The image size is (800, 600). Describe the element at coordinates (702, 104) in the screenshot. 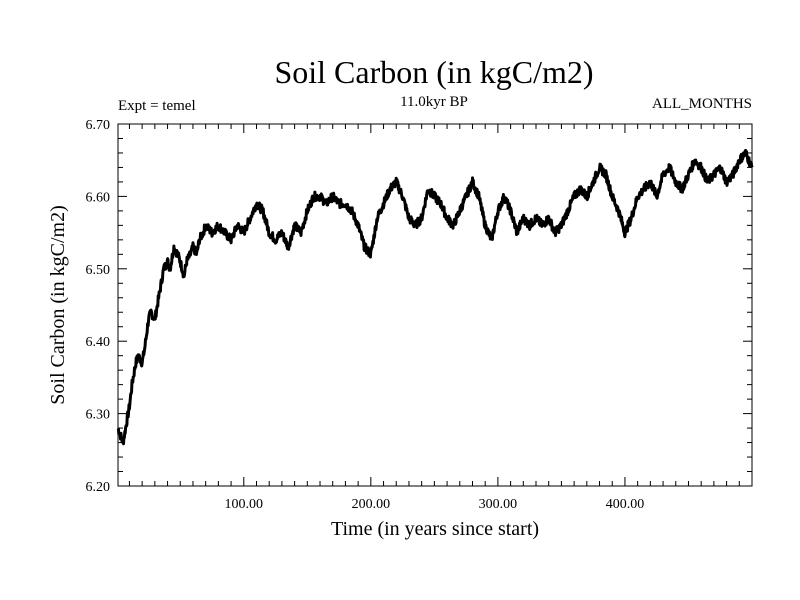

I see `months-label: ALL_MONTHS` at that location.